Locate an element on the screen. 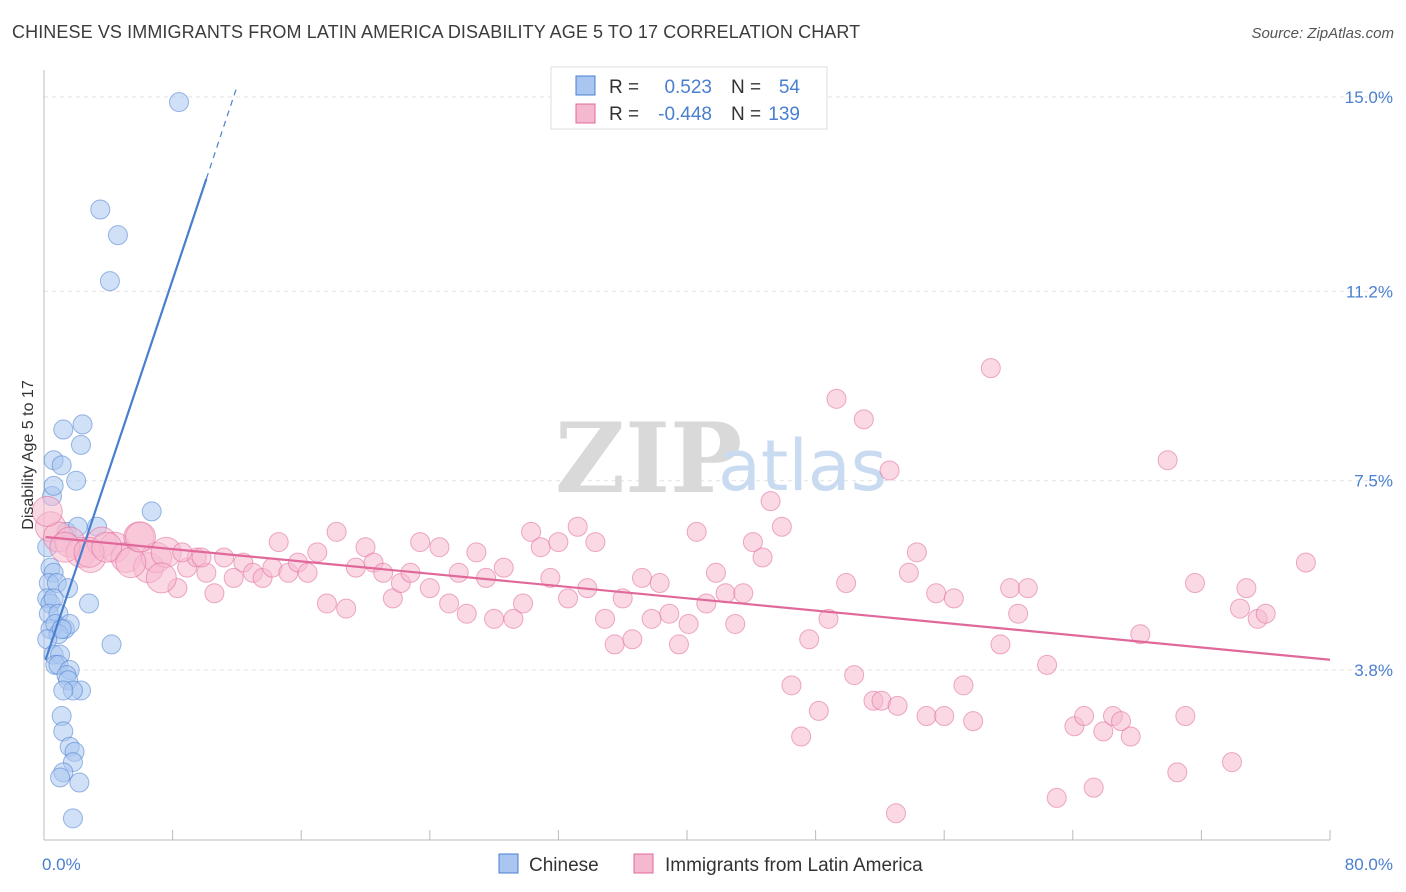  watermark-zip: ZIP is located at coordinates (648, 458).